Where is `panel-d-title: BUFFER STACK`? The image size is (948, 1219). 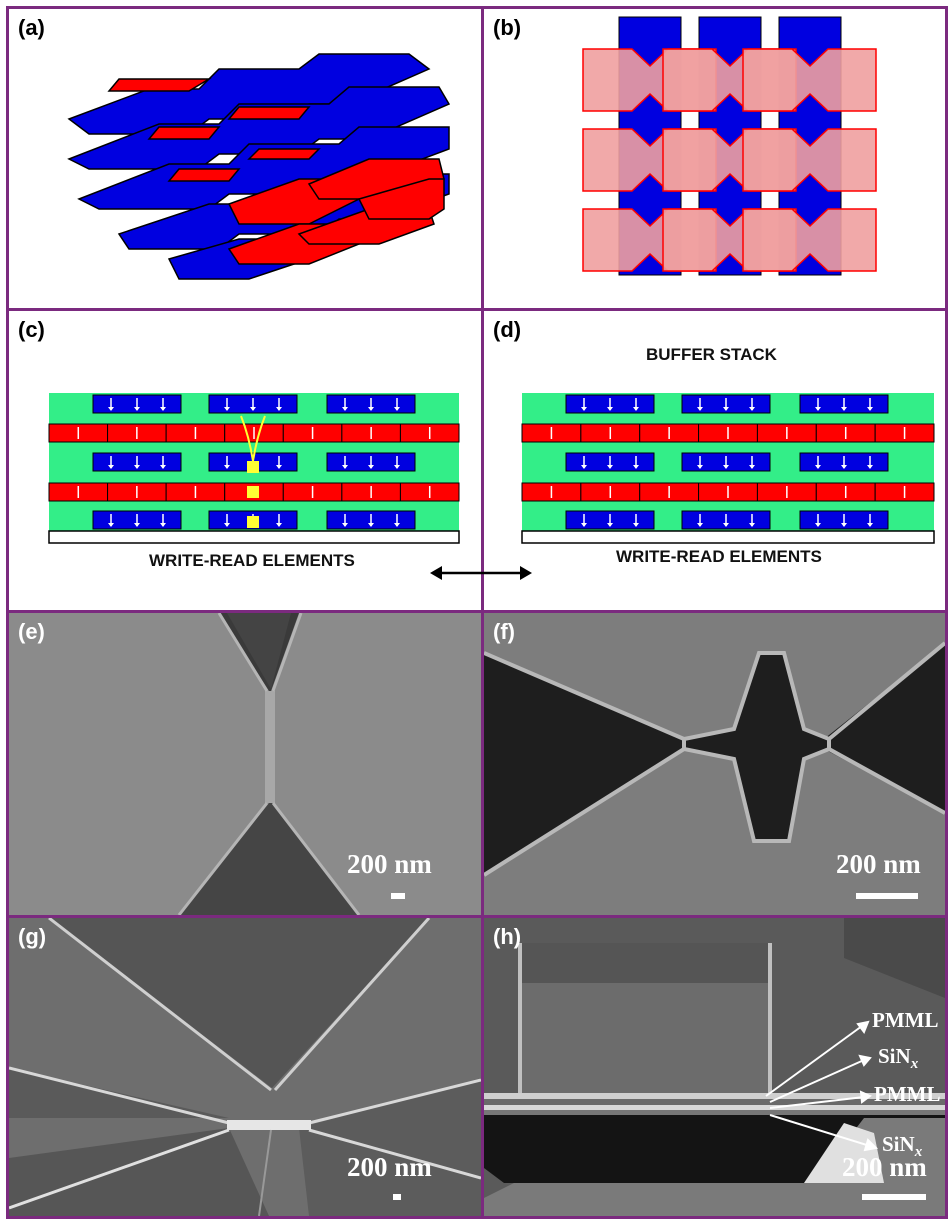
panel-d-title: BUFFER STACK is located at coordinates (711, 354).